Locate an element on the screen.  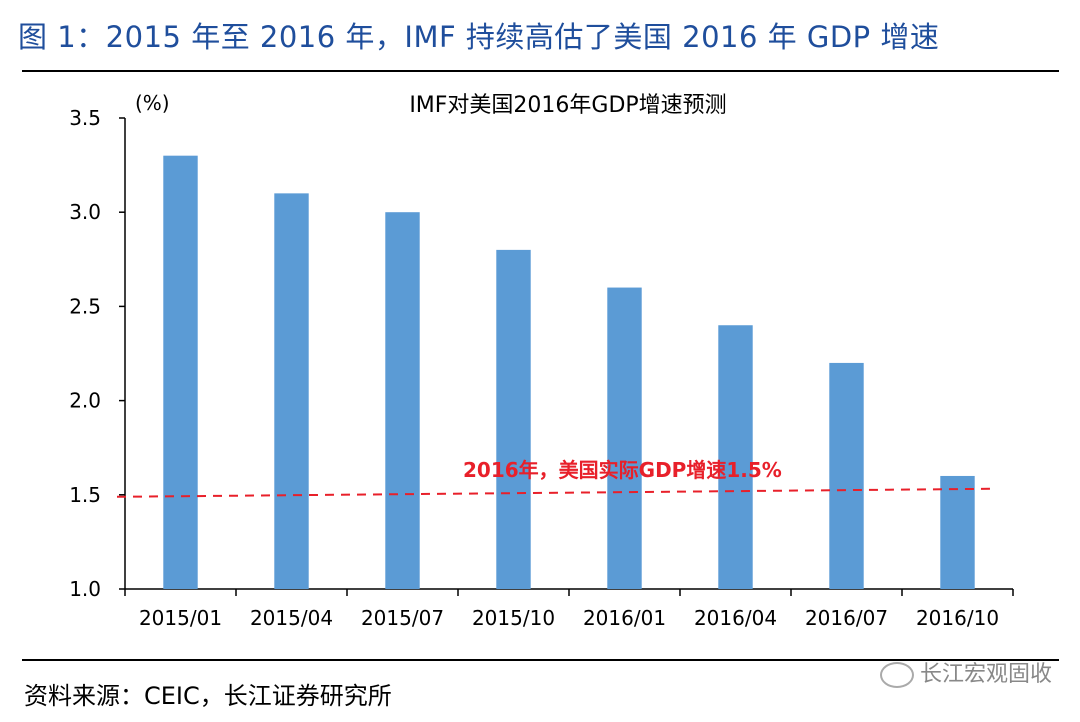
y-tick-label: 3.0 is located at coordinates (85, 212).